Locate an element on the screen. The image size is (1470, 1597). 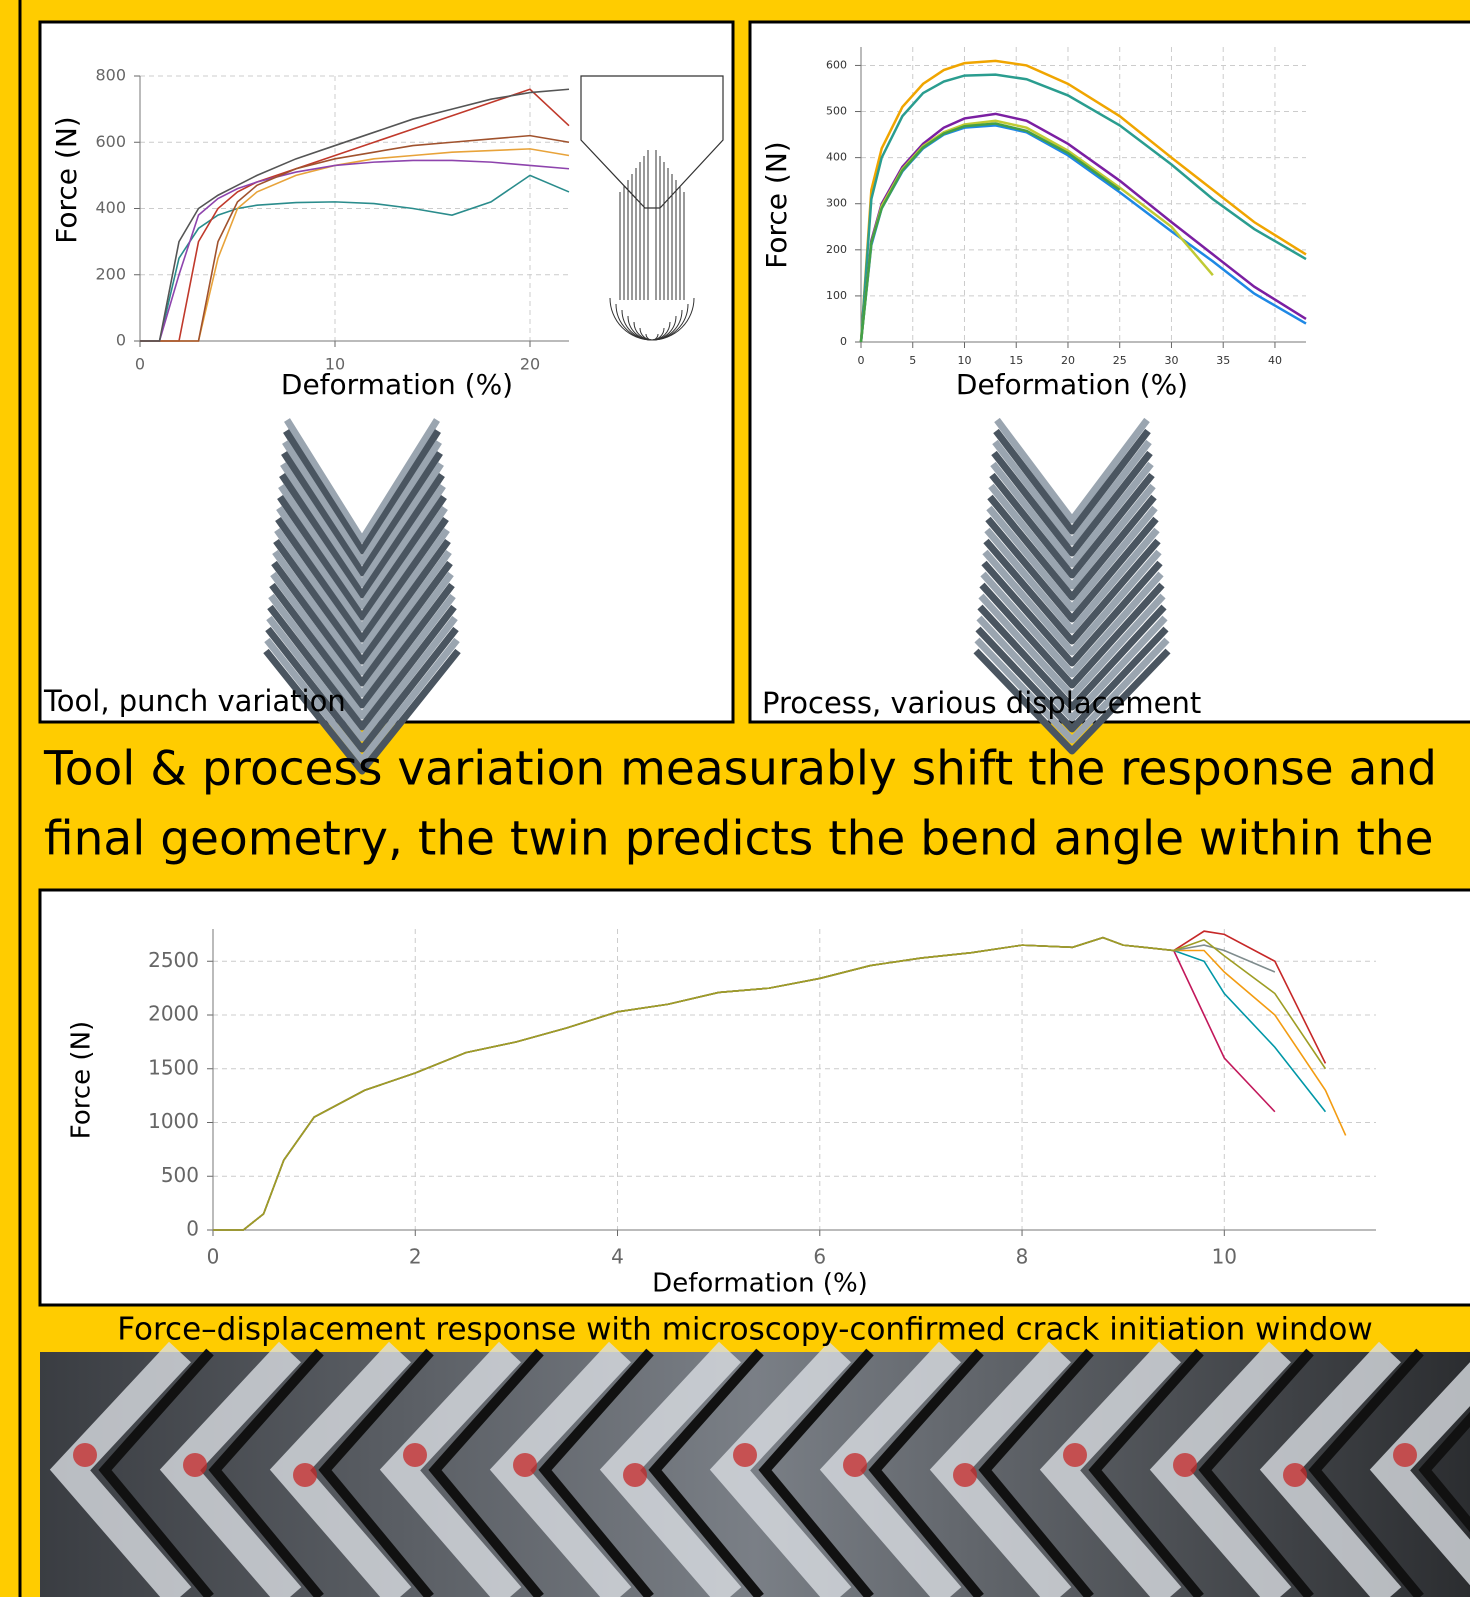
y-tick-label: 200 is located at coordinates (836, 249).